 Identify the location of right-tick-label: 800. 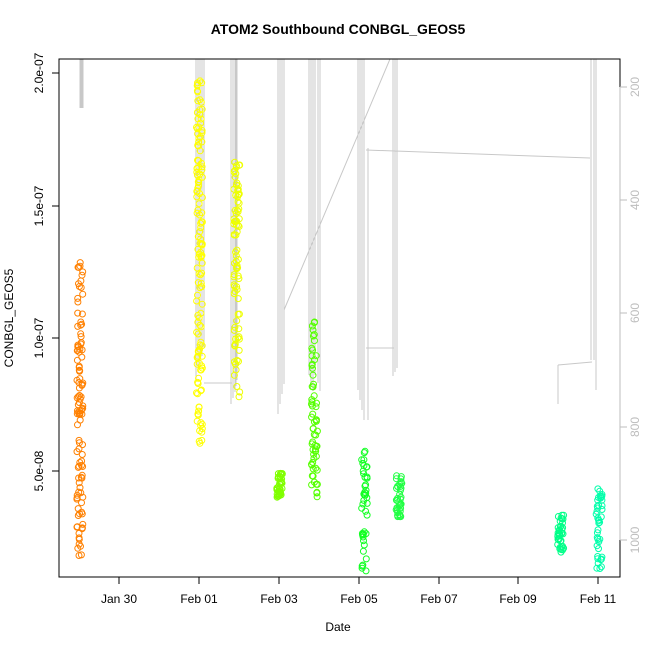
(635, 427).